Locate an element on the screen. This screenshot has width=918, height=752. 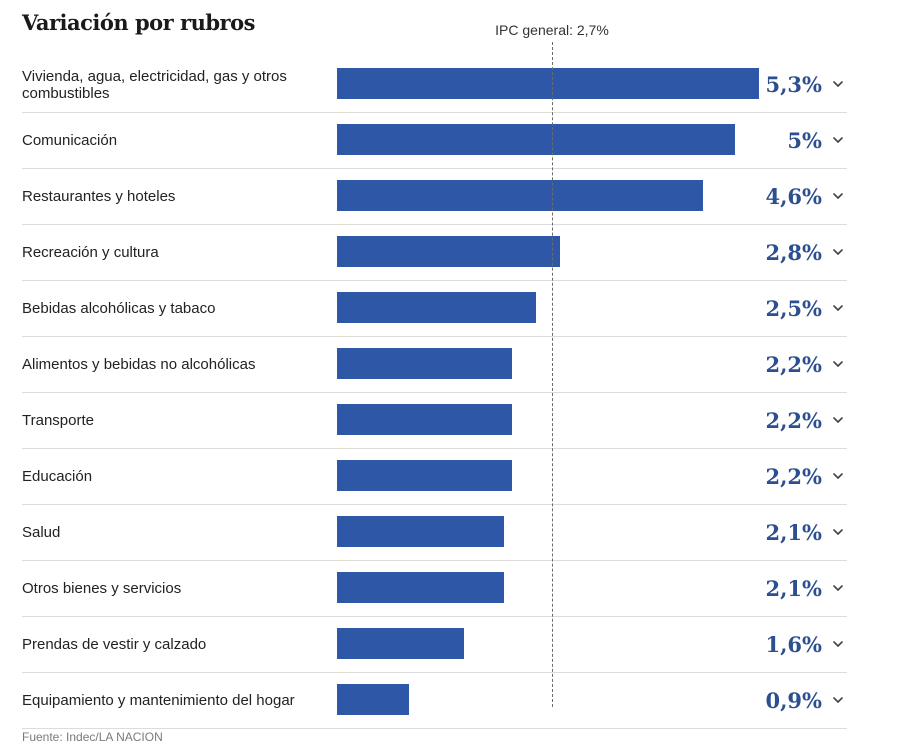
bar-row: Recreación y cultura 2,8% is located at coordinates (434, 253).